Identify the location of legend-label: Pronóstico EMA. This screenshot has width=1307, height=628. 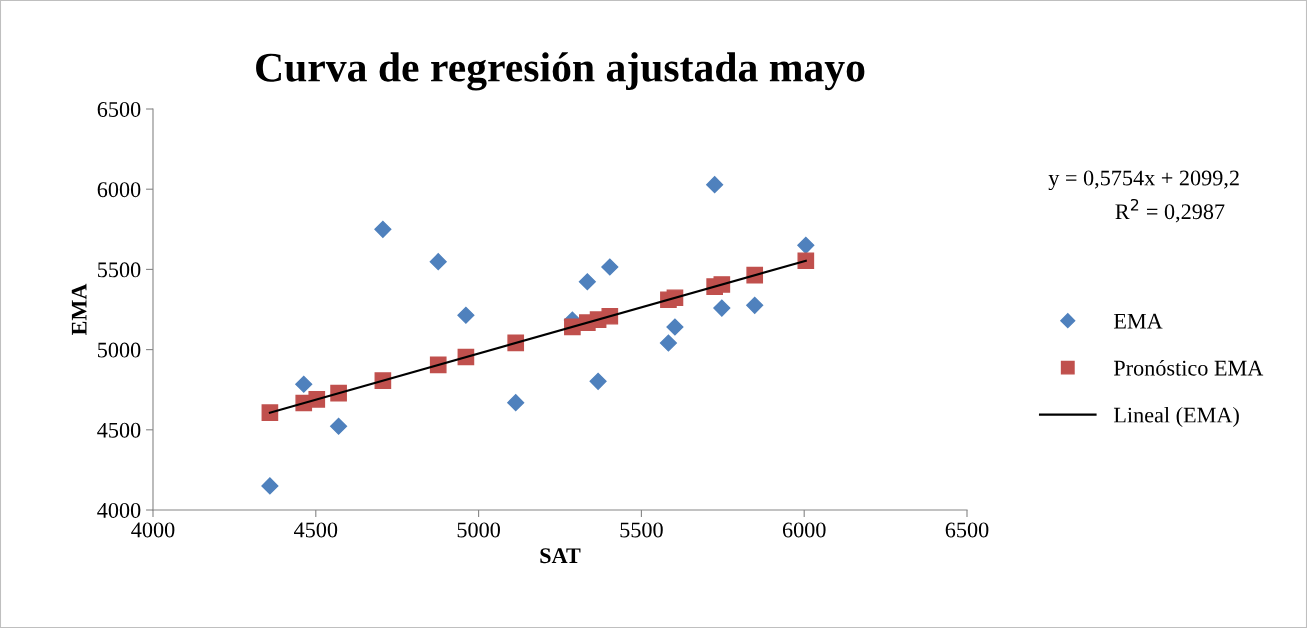
(1188, 367).